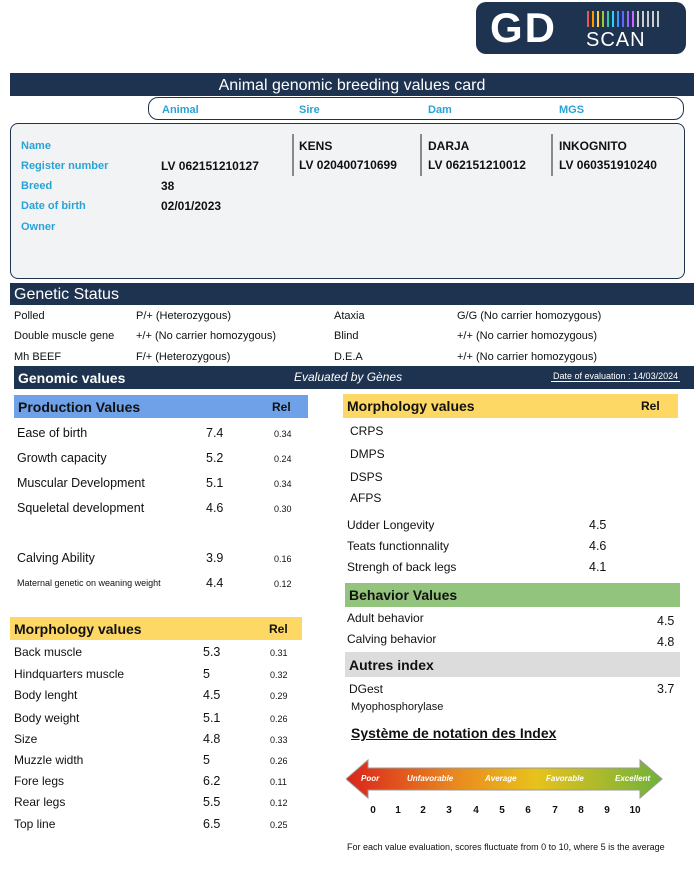 This screenshot has height=873, width=696. Describe the element at coordinates (62, 458) in the screenshot. I see `trait-name: Growth capacity` at that location.